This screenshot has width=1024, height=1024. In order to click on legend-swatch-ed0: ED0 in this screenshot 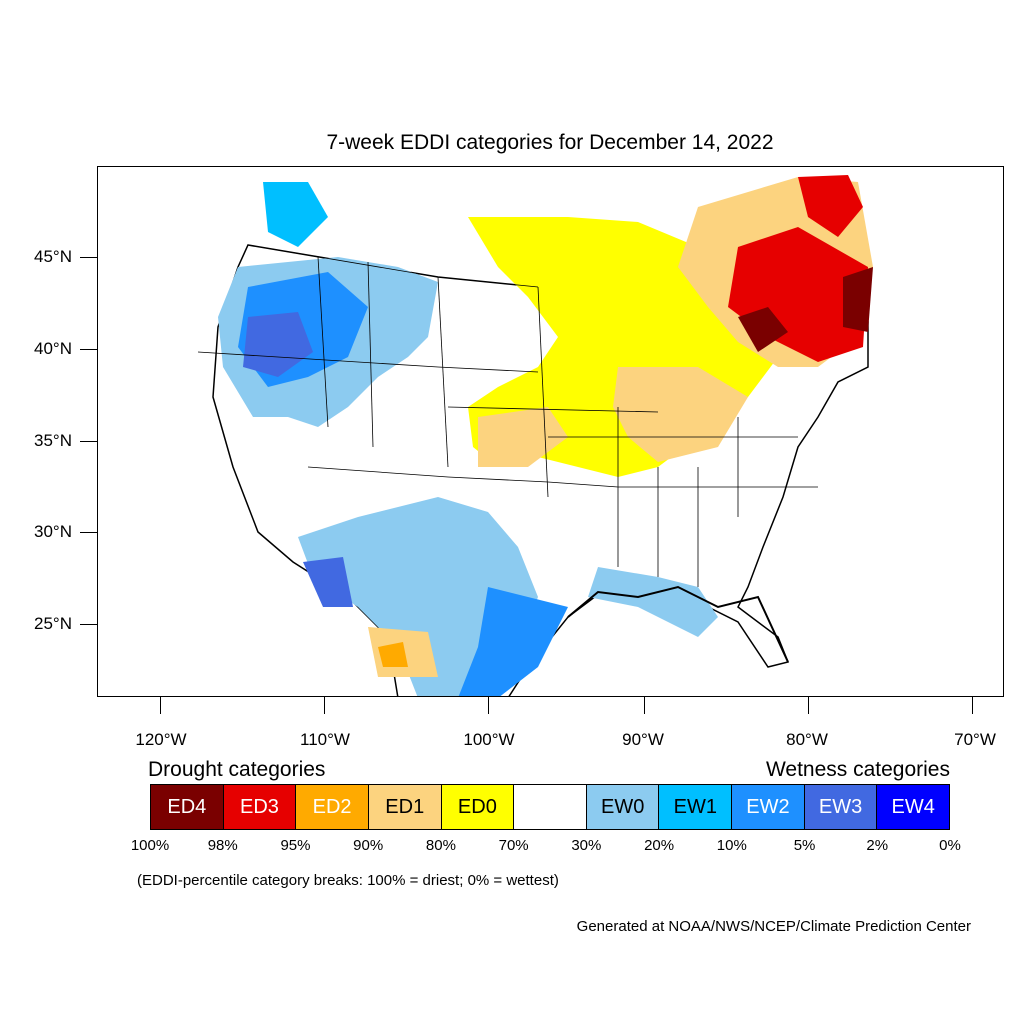, I will do `click(478, 807)`.